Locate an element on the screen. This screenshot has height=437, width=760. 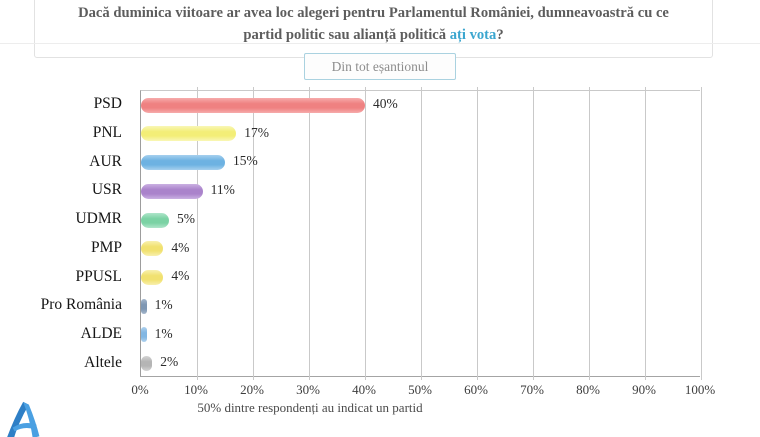
tick-label-60%: 60% is located at coordinates (476, 389).